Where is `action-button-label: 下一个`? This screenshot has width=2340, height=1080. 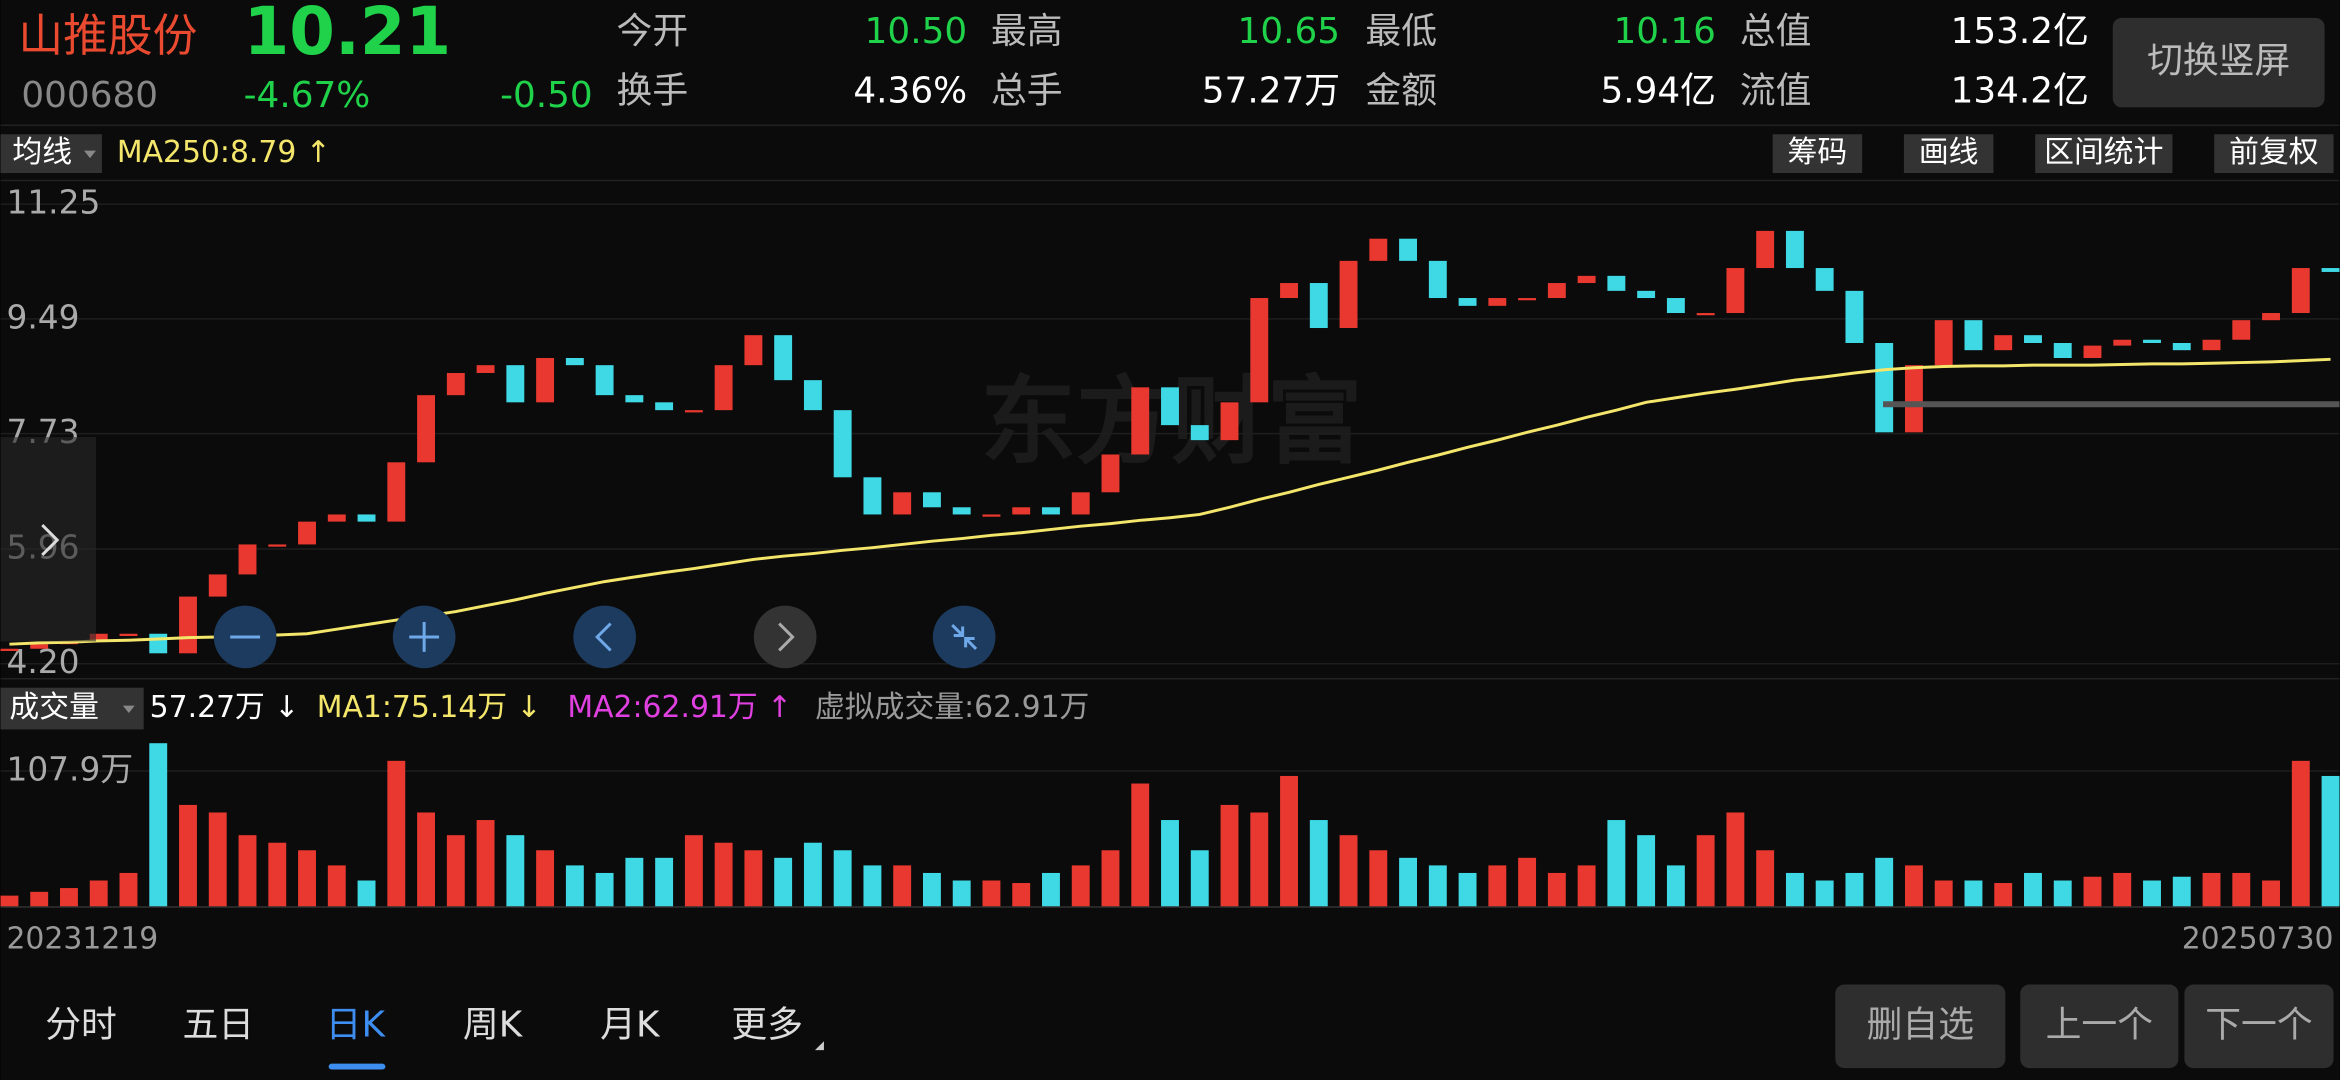 action-button-label: 下一个 is located at coordinates (2258, 1024).